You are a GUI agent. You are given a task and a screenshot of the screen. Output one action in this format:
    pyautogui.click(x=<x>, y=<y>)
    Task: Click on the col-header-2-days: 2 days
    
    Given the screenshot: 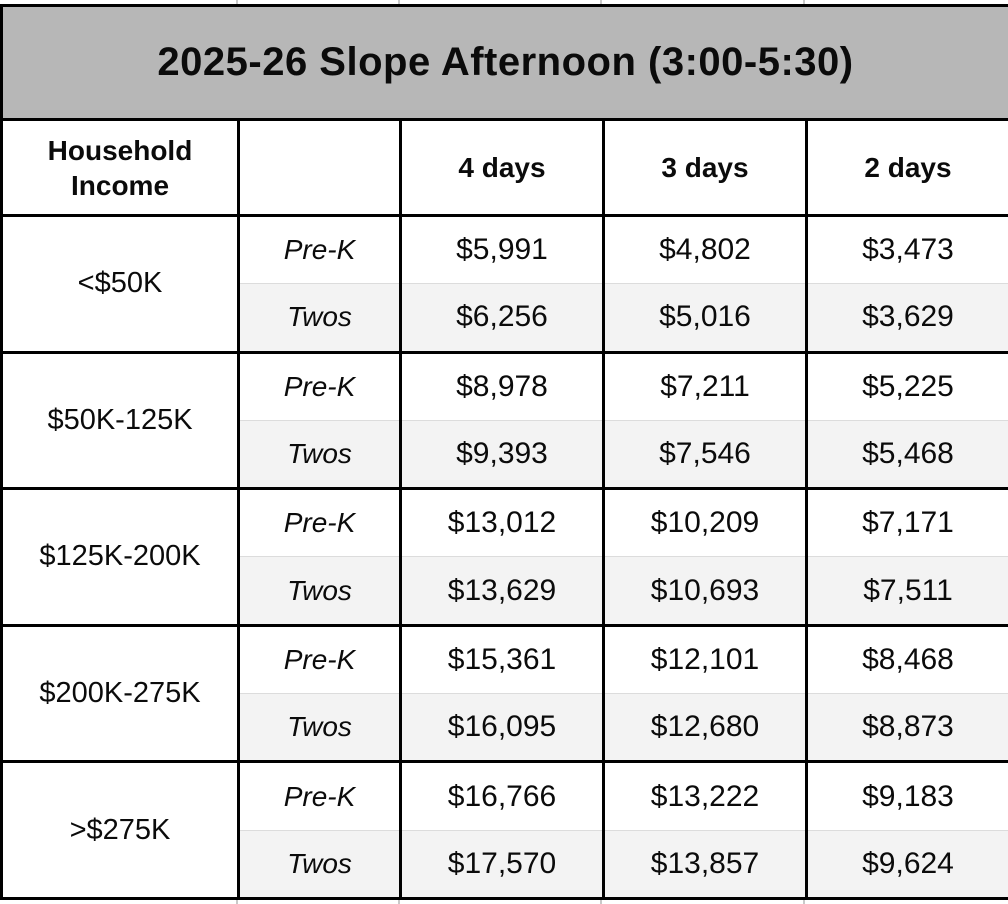 What is the action you would take?
    pyautogui.click(x=906, y=167)
    